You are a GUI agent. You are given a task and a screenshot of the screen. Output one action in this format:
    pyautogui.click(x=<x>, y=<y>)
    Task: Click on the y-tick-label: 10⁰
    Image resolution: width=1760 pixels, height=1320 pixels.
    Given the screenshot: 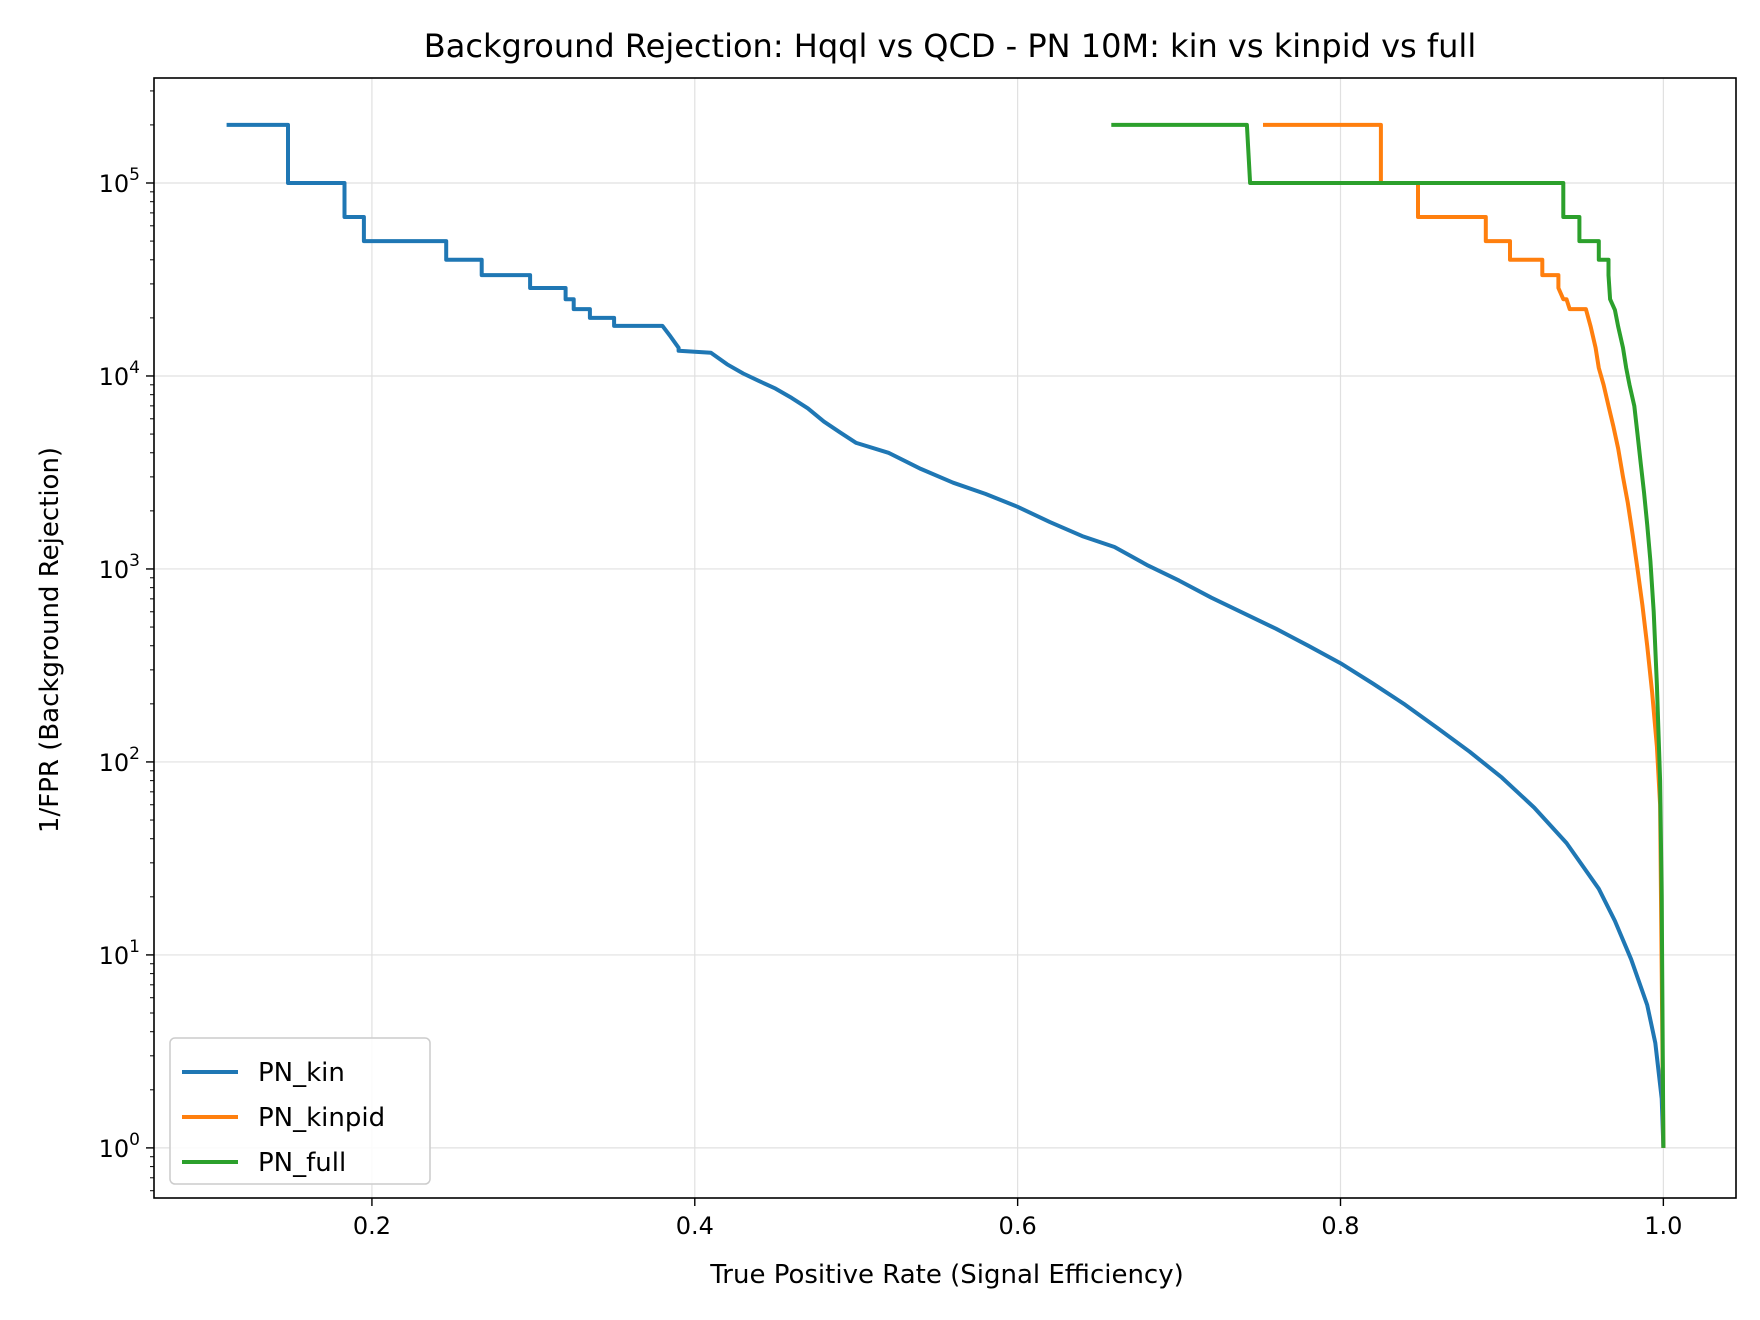 What is the action you would take?
    pyautogui.click(x=119, y=1146)
    